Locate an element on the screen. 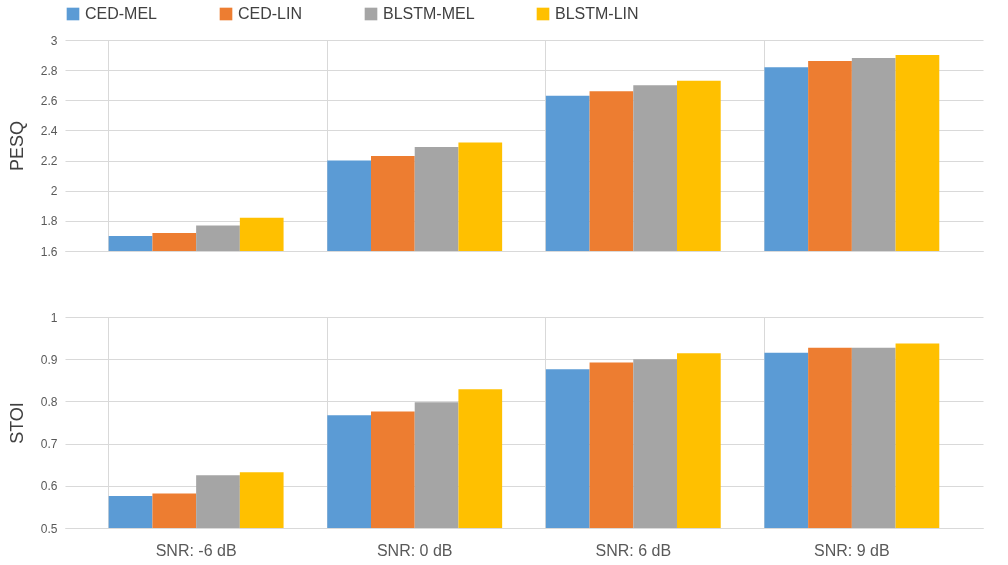 This screenshot has width=1008, height=565. y-tick-label: 0.6 is located at coordinates (49, 486).